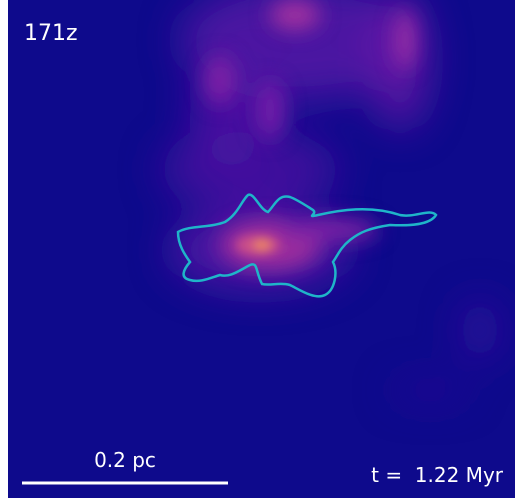  Describe the element at coordinates (437, 475) in the screenshot. I see `time-label: t = 1.22 Myr` at that location.